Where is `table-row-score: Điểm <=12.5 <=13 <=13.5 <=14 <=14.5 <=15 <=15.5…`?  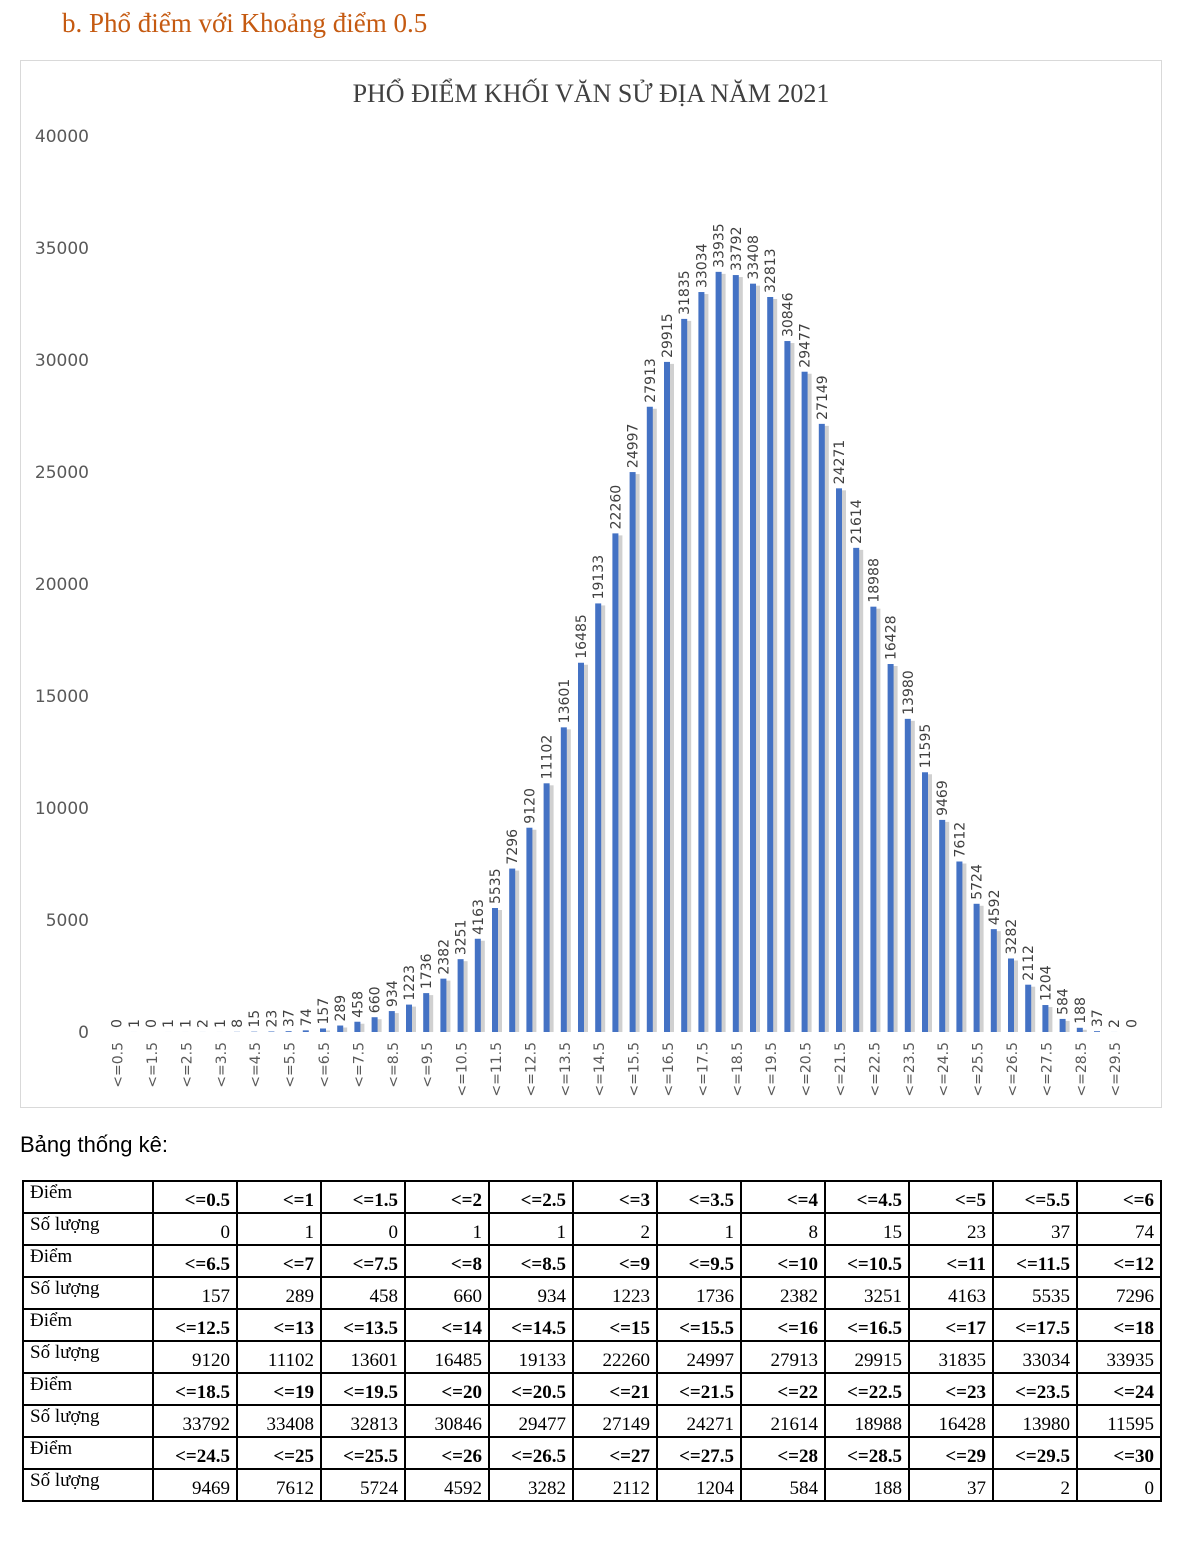
table-row-score: Điểm <=12.5 <=13 <=13.5 <=14 <=14.5 <=15 <=15.5… is located at coordinates (592, 1325).